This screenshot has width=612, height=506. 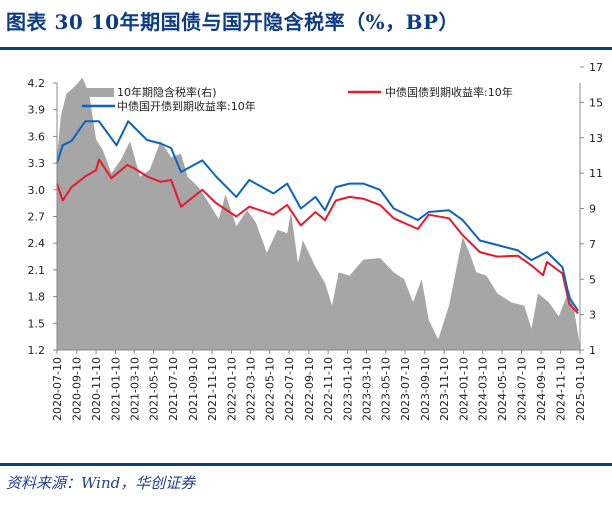 What do you see at coordinates (154, 389) in the screenshot?
I see `x-tick-label: 2021-05-10` at bounding box center [154, 389].